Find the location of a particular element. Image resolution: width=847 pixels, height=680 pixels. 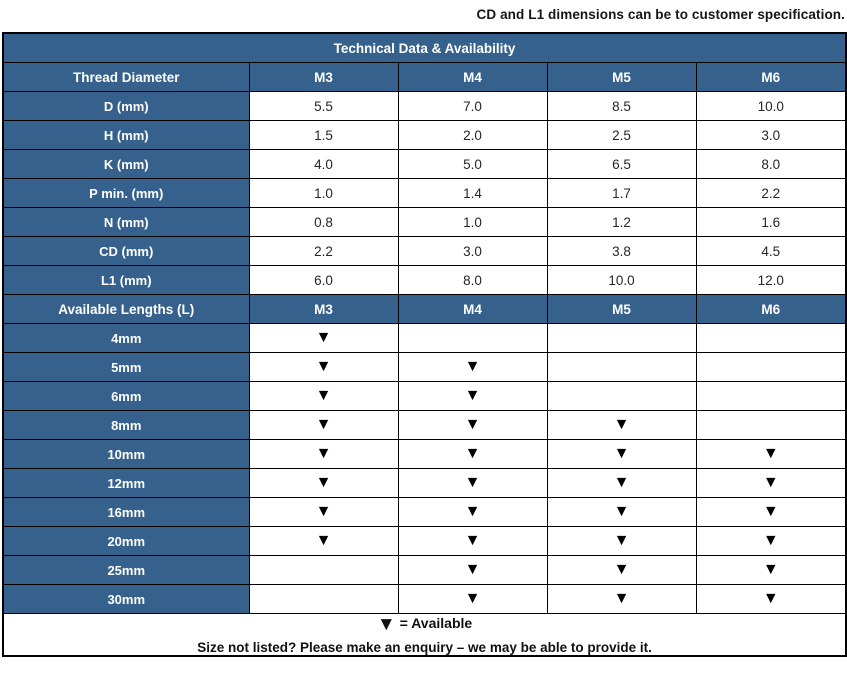

dim-value-cell: 4.0 is located at coordinates (323, 164).